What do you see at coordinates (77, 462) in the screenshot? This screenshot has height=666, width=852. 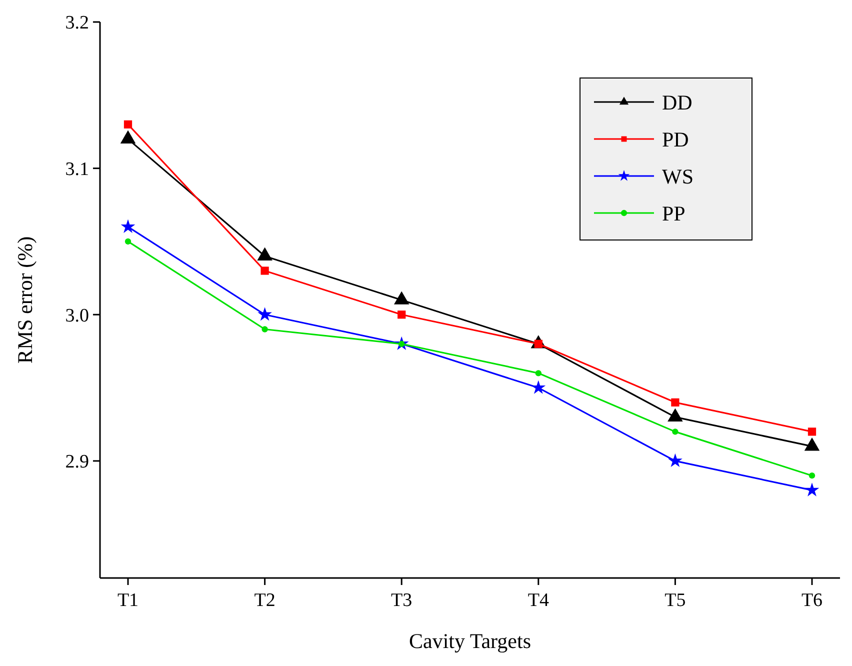 I see `y-tick-label: 2.9` at bounding box center [77, 462].